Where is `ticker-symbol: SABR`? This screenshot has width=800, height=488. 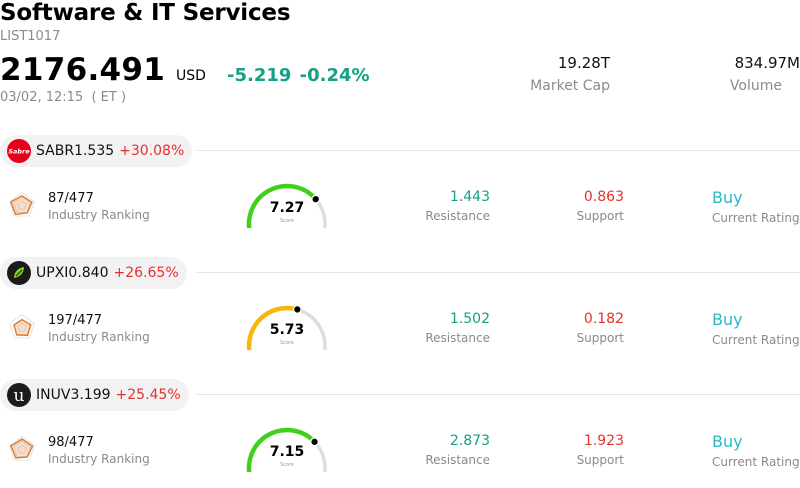
ticker-symbol: SABR is located at coordinates (55, 151).